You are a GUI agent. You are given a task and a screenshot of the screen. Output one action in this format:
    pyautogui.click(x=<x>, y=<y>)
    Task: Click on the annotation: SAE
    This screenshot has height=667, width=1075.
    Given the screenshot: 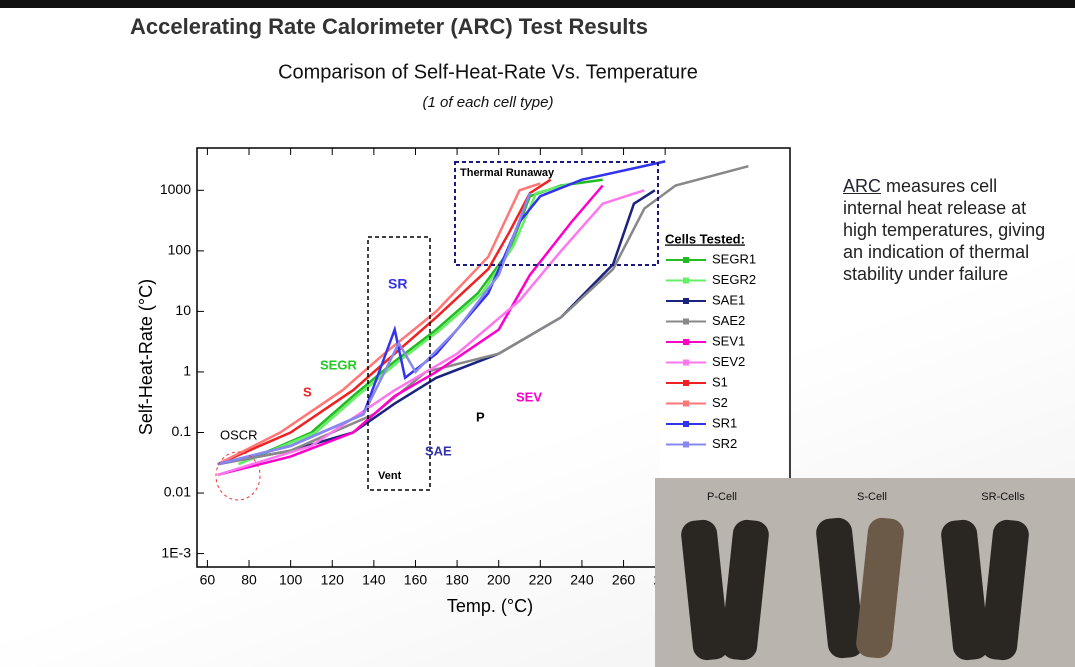 What is the action you would take?
    pyautogui.click(x=438, y=450)
    